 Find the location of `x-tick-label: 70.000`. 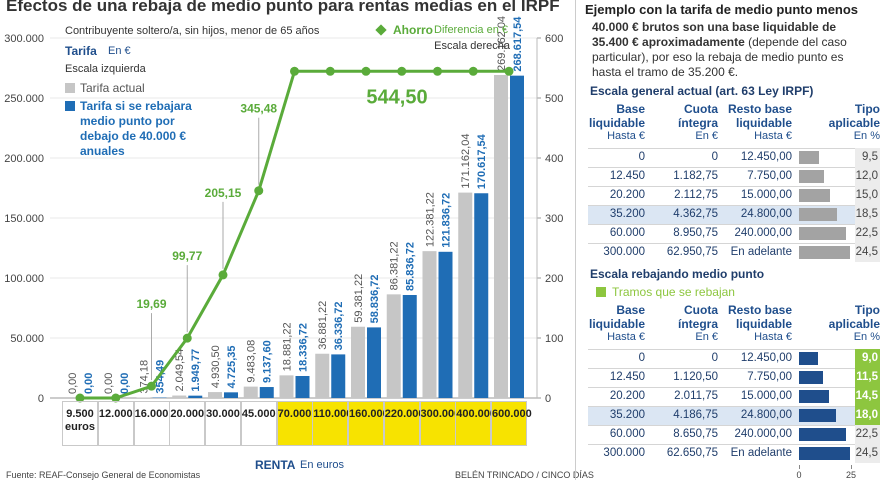

x-tick-label: 70.000 is located at coordinates (294, 423).